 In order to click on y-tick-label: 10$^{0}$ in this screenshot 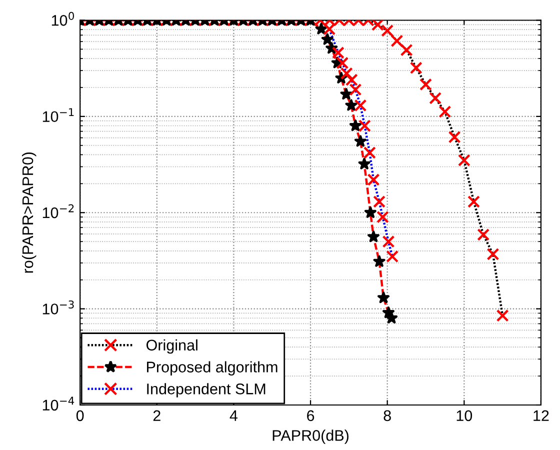, I will do `click(63, 19)`.